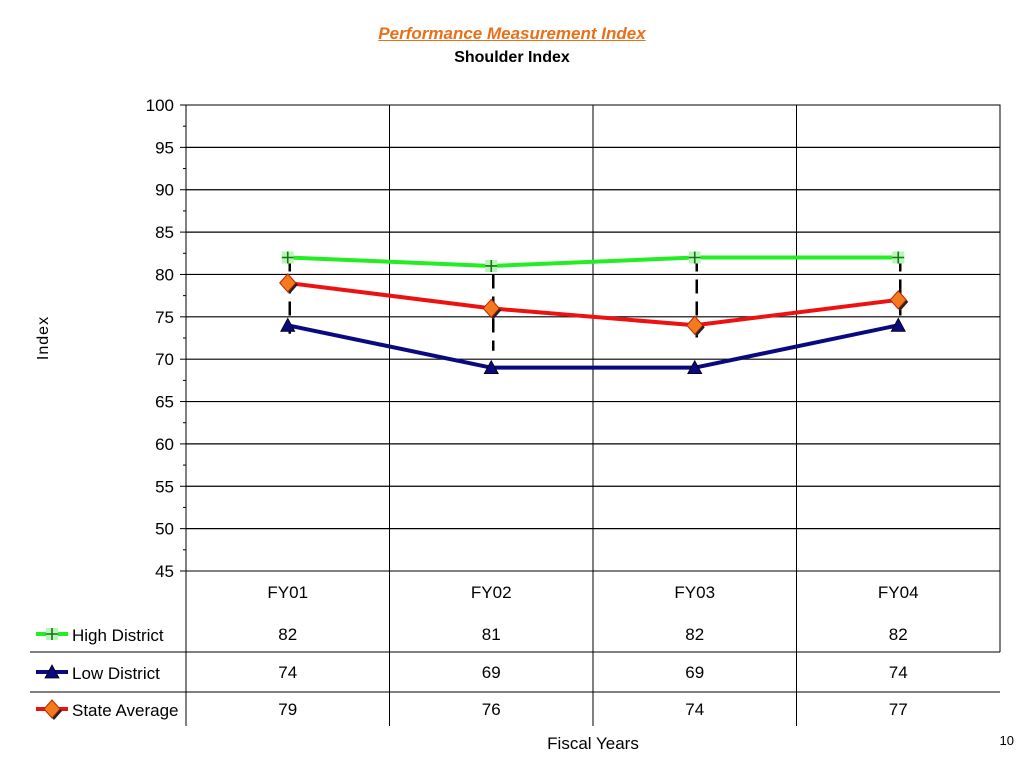 The height and width of the screenshot is (768, 1024). What do you see at coordinates (116, 673) in the screenshot?
I see `legend-label: Low District` at bounding box center [116, 673].